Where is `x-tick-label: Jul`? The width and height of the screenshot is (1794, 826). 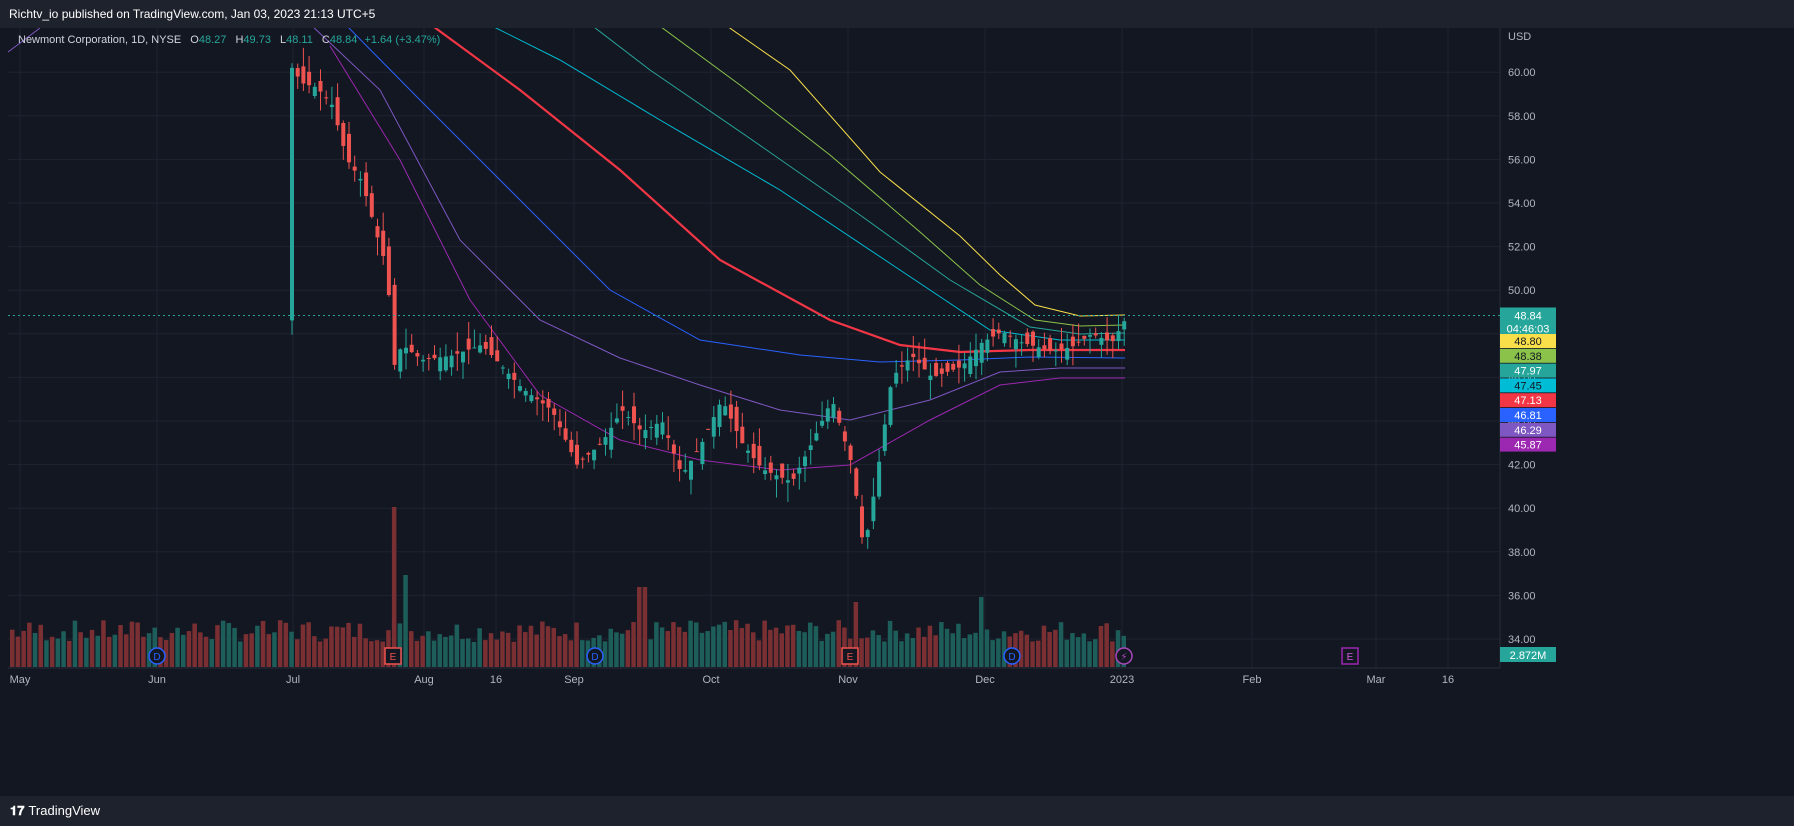
x-tick-label: Jul is located at coordinates (293, 680).